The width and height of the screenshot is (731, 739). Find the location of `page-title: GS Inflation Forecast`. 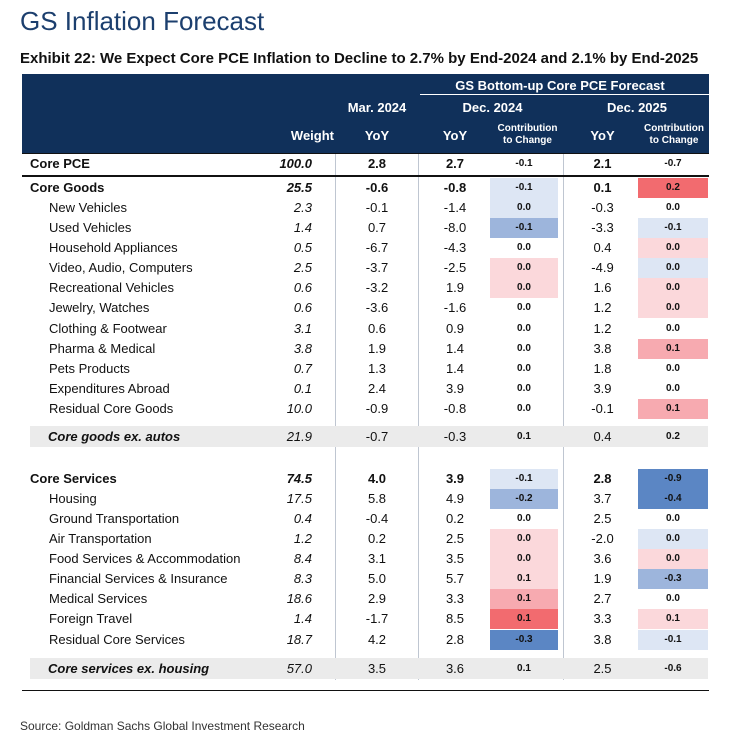

page-title: GS Inflation Forecast is located at coordinates (142, 21).